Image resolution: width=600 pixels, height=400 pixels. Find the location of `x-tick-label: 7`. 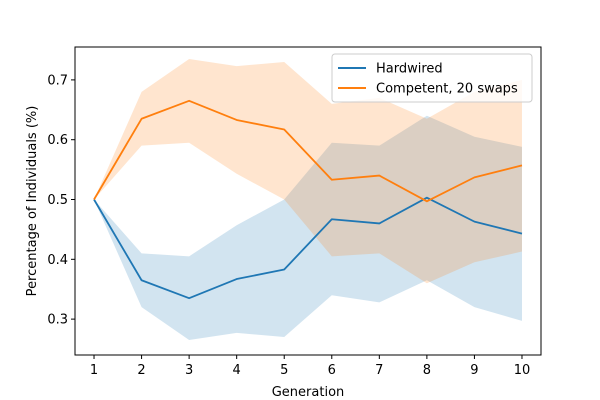

x-tick-label: 7 is located at coordinates (379, 370).